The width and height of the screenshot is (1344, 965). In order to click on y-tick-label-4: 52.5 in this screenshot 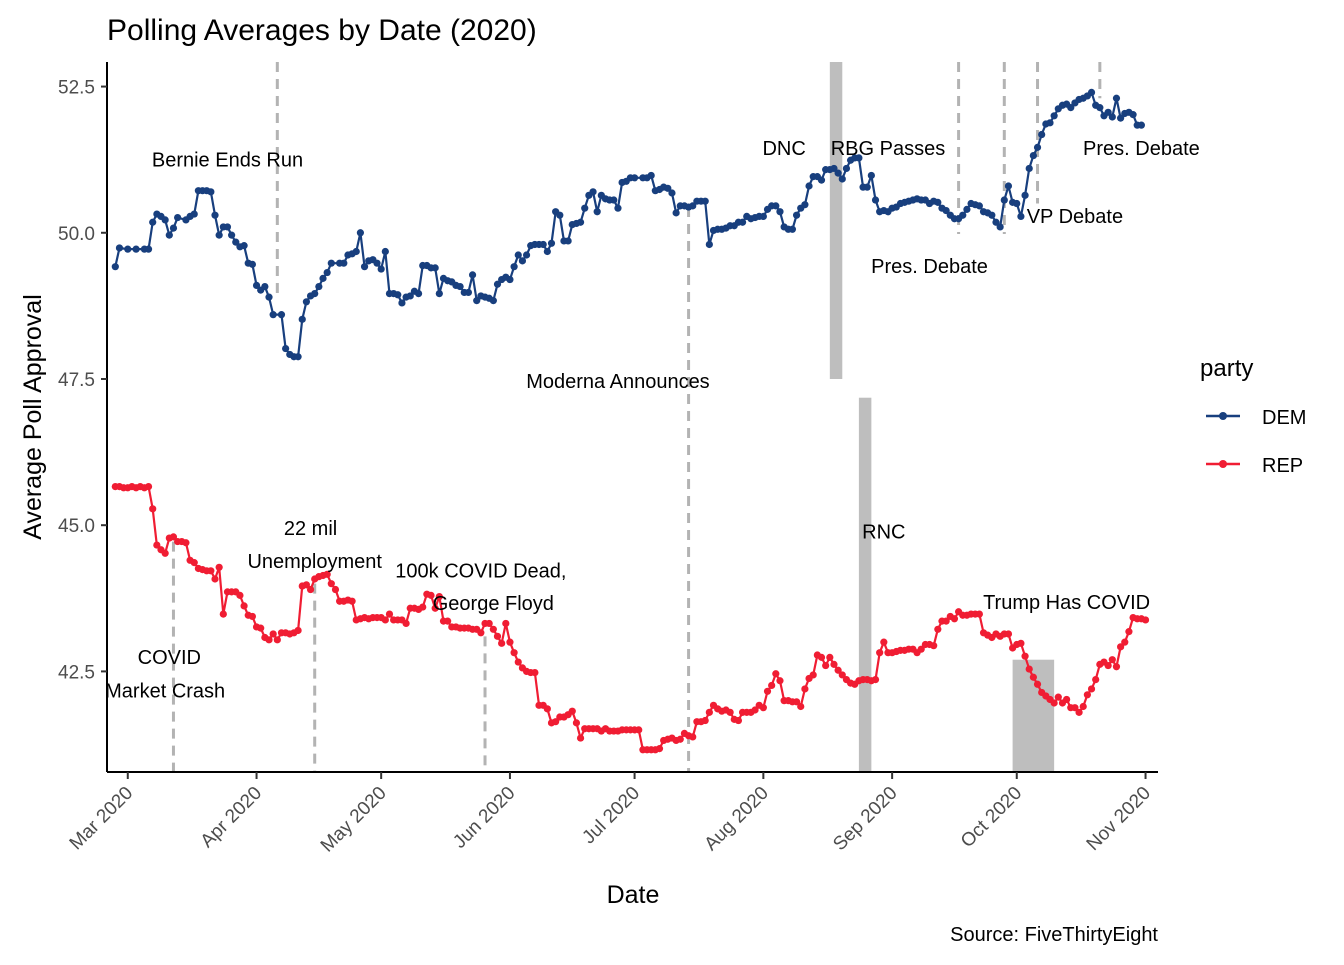, I will do `click(76, 88)`.